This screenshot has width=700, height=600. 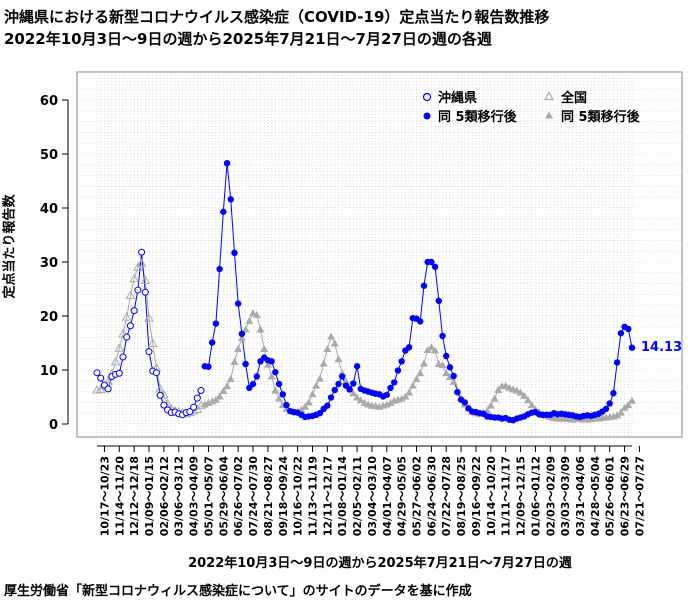 I want to click on last-value-label: 14.13, so click(x=661, y=347).